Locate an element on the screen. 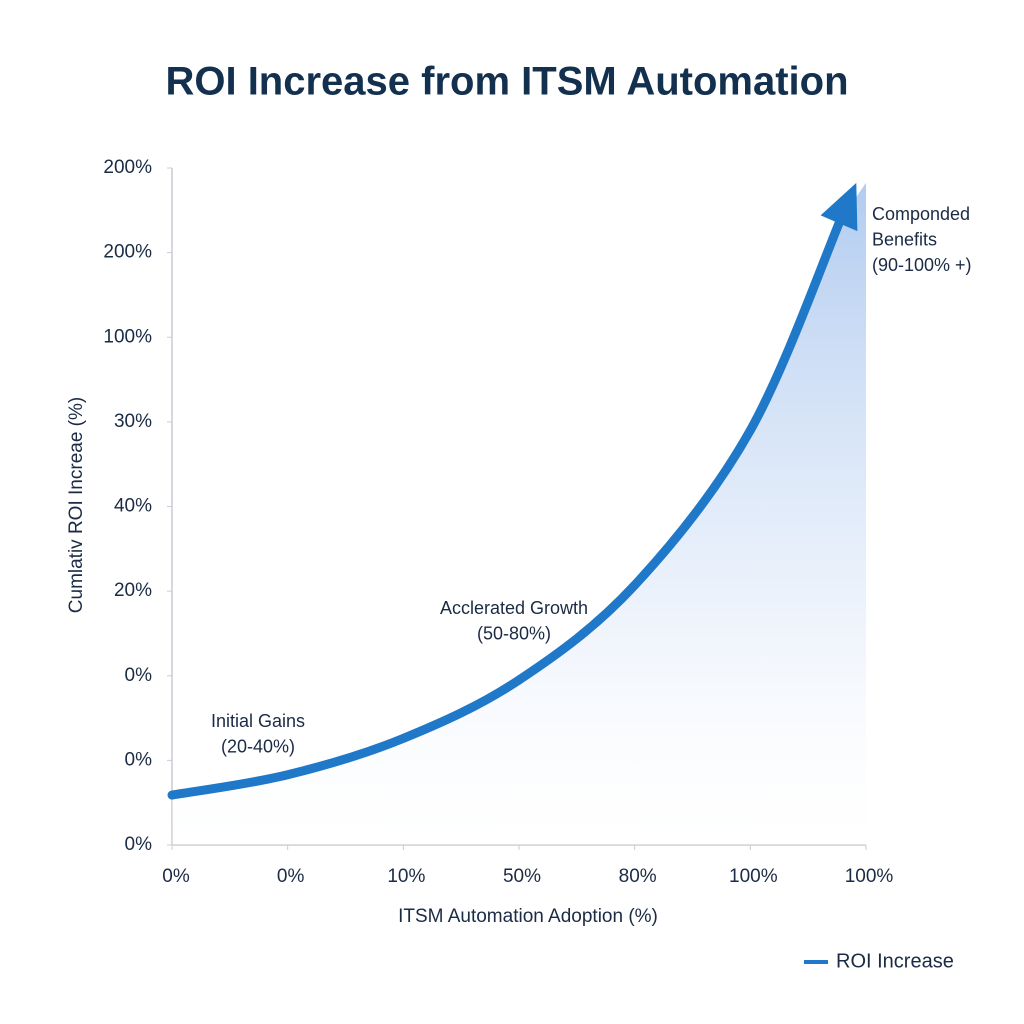 This screenshot has height=1024, width=1024. annotation: Benefits is located at coordinates (904, 239).